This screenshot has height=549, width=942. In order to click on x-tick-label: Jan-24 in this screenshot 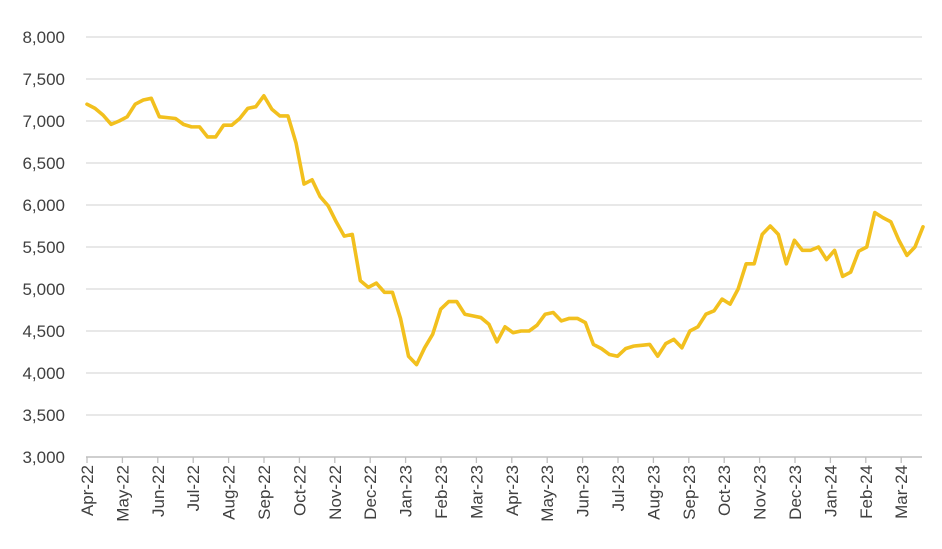, I will do `click(830, 491)`.